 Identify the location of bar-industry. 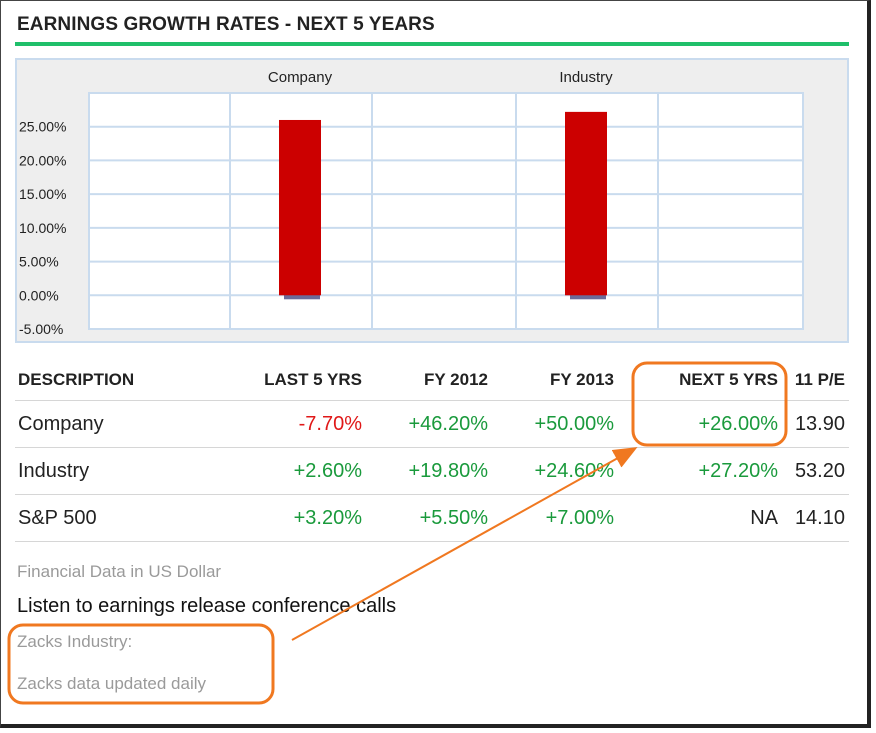
(586, 203).